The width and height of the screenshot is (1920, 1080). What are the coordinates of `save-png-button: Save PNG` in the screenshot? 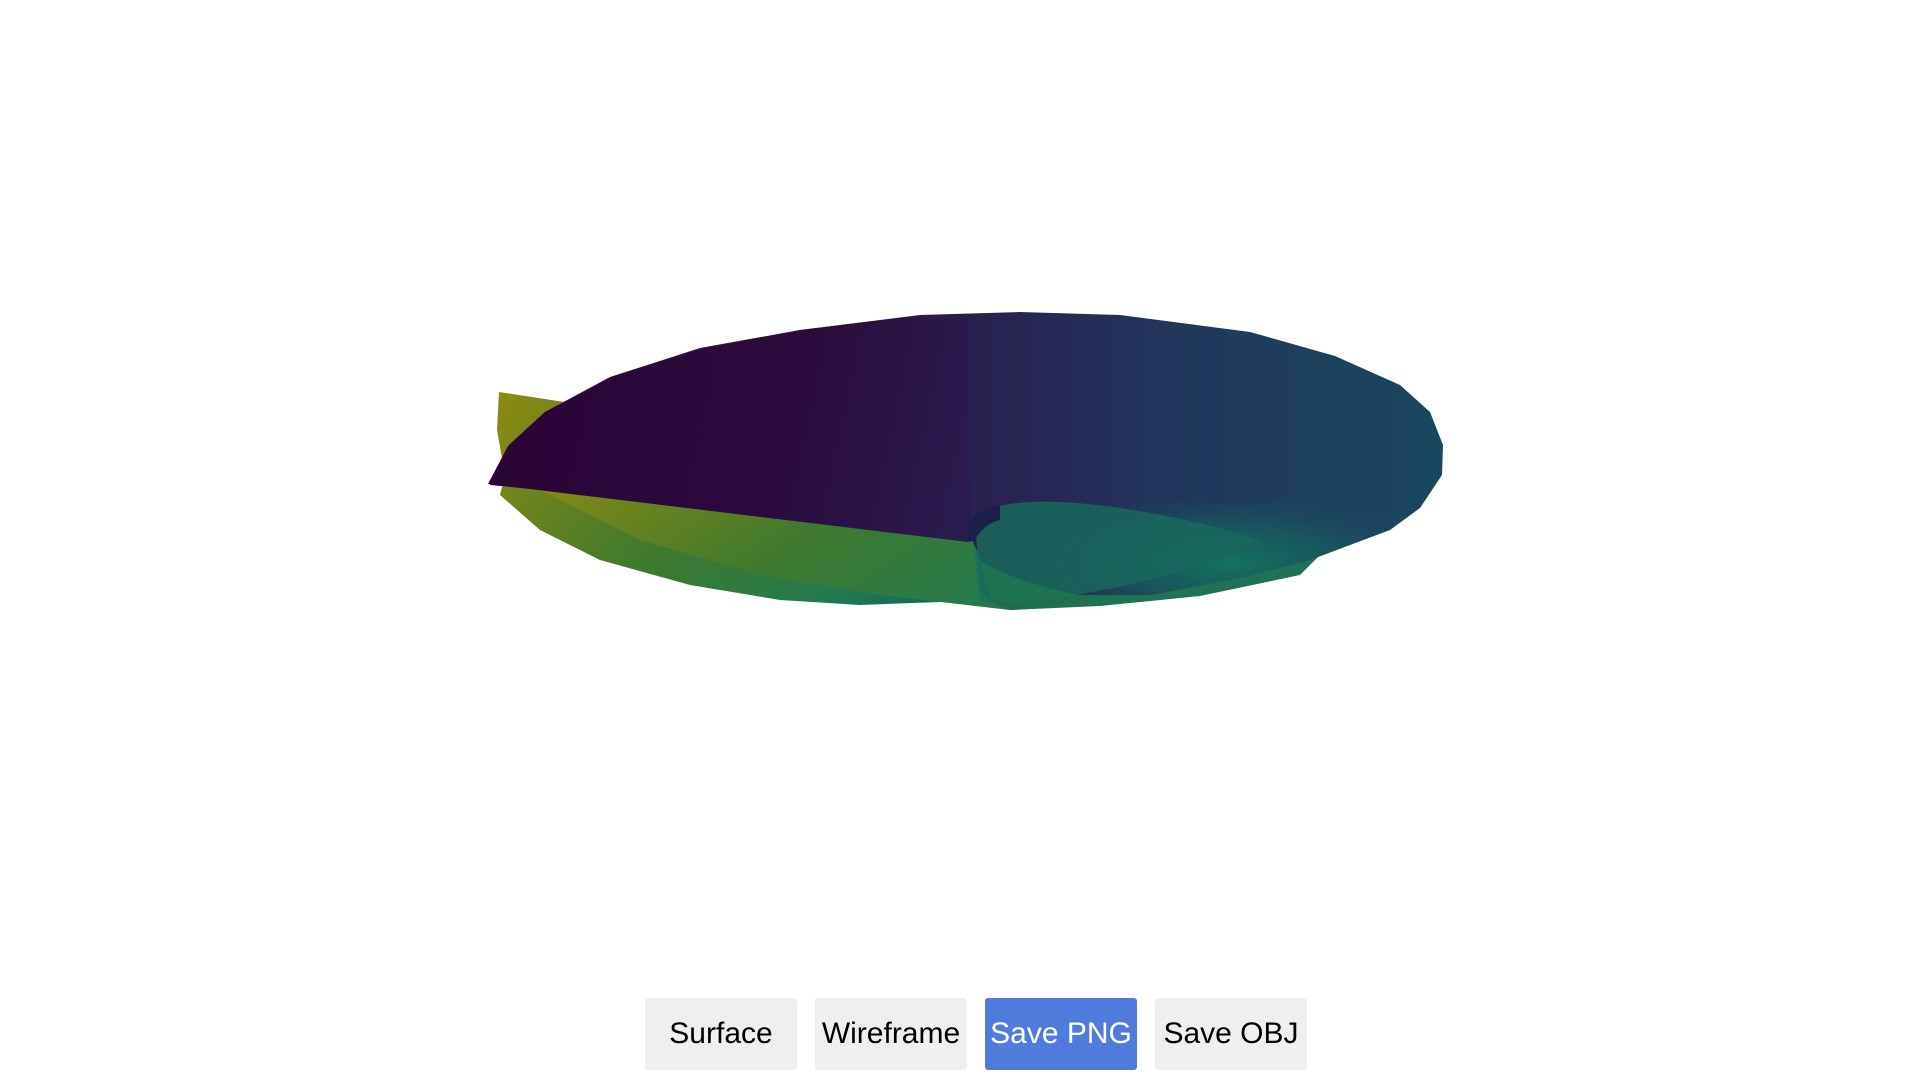 It's located at (1061, 1034).